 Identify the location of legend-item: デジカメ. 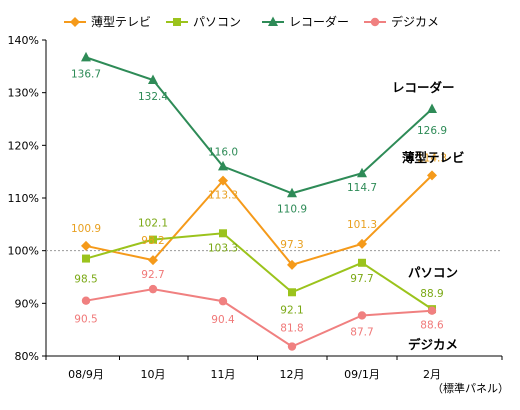
(401, 21).